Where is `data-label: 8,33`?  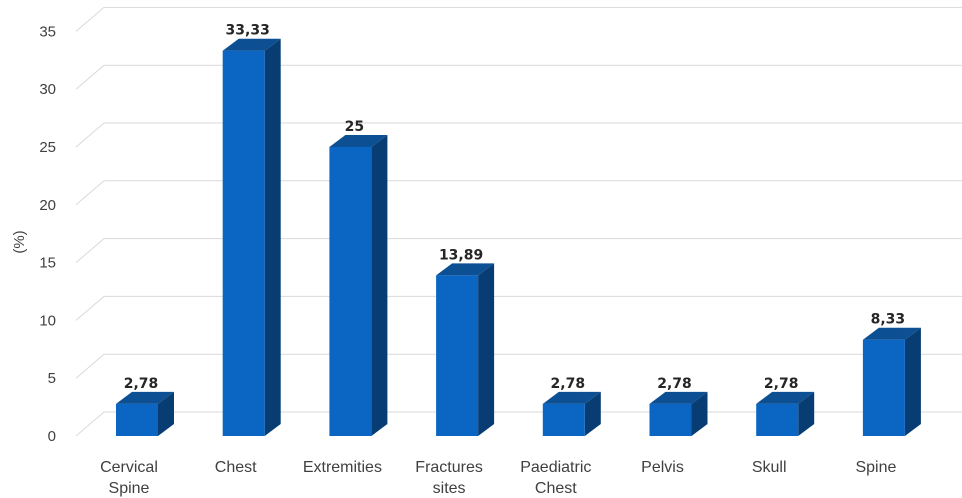
data-label: 8,33 is located at coordinates (888, 320).